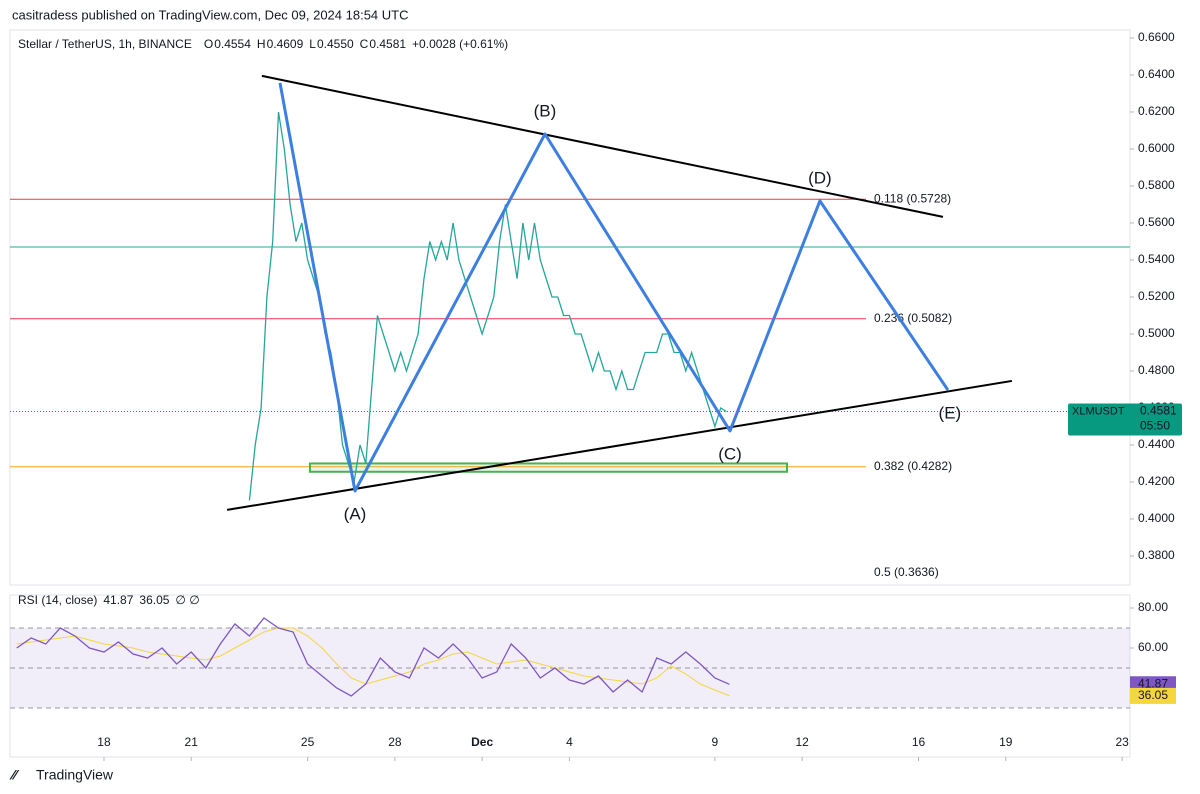  What do you see at coordinates (232, 44) in the screenshot?
I see `ohlc-value: 0.4554` at bounding box center [232, 44].